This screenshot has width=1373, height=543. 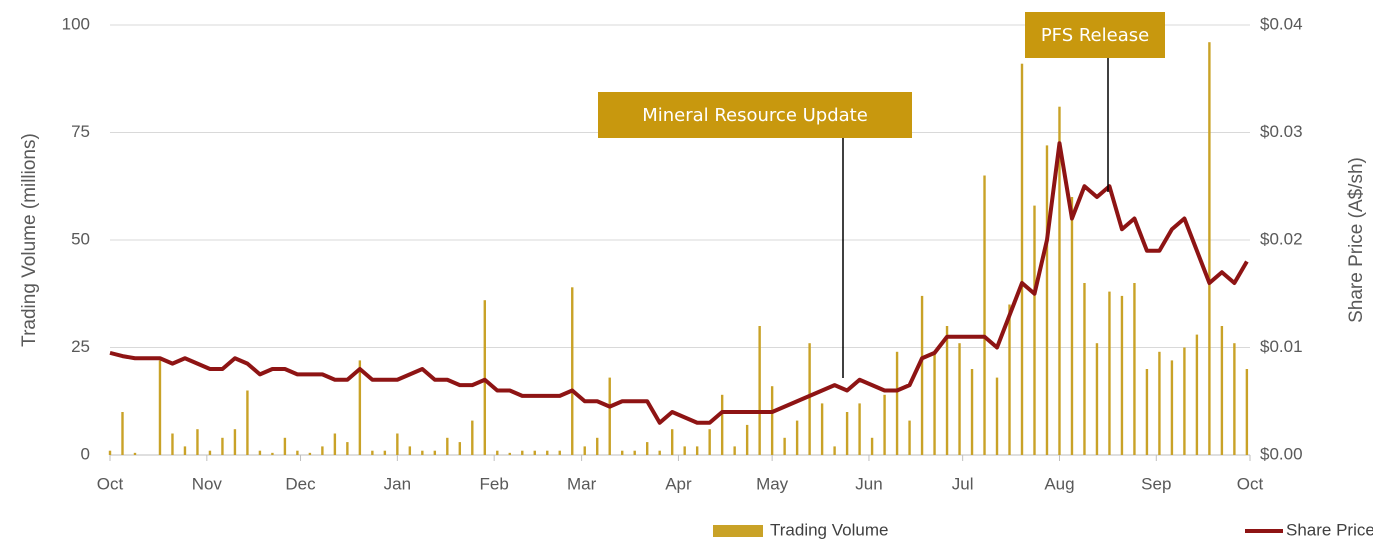 What do you see at coordinates (300, 483) in the screenshot?
I see `x-tick-label: Dec` at bounding box center [300, 483].